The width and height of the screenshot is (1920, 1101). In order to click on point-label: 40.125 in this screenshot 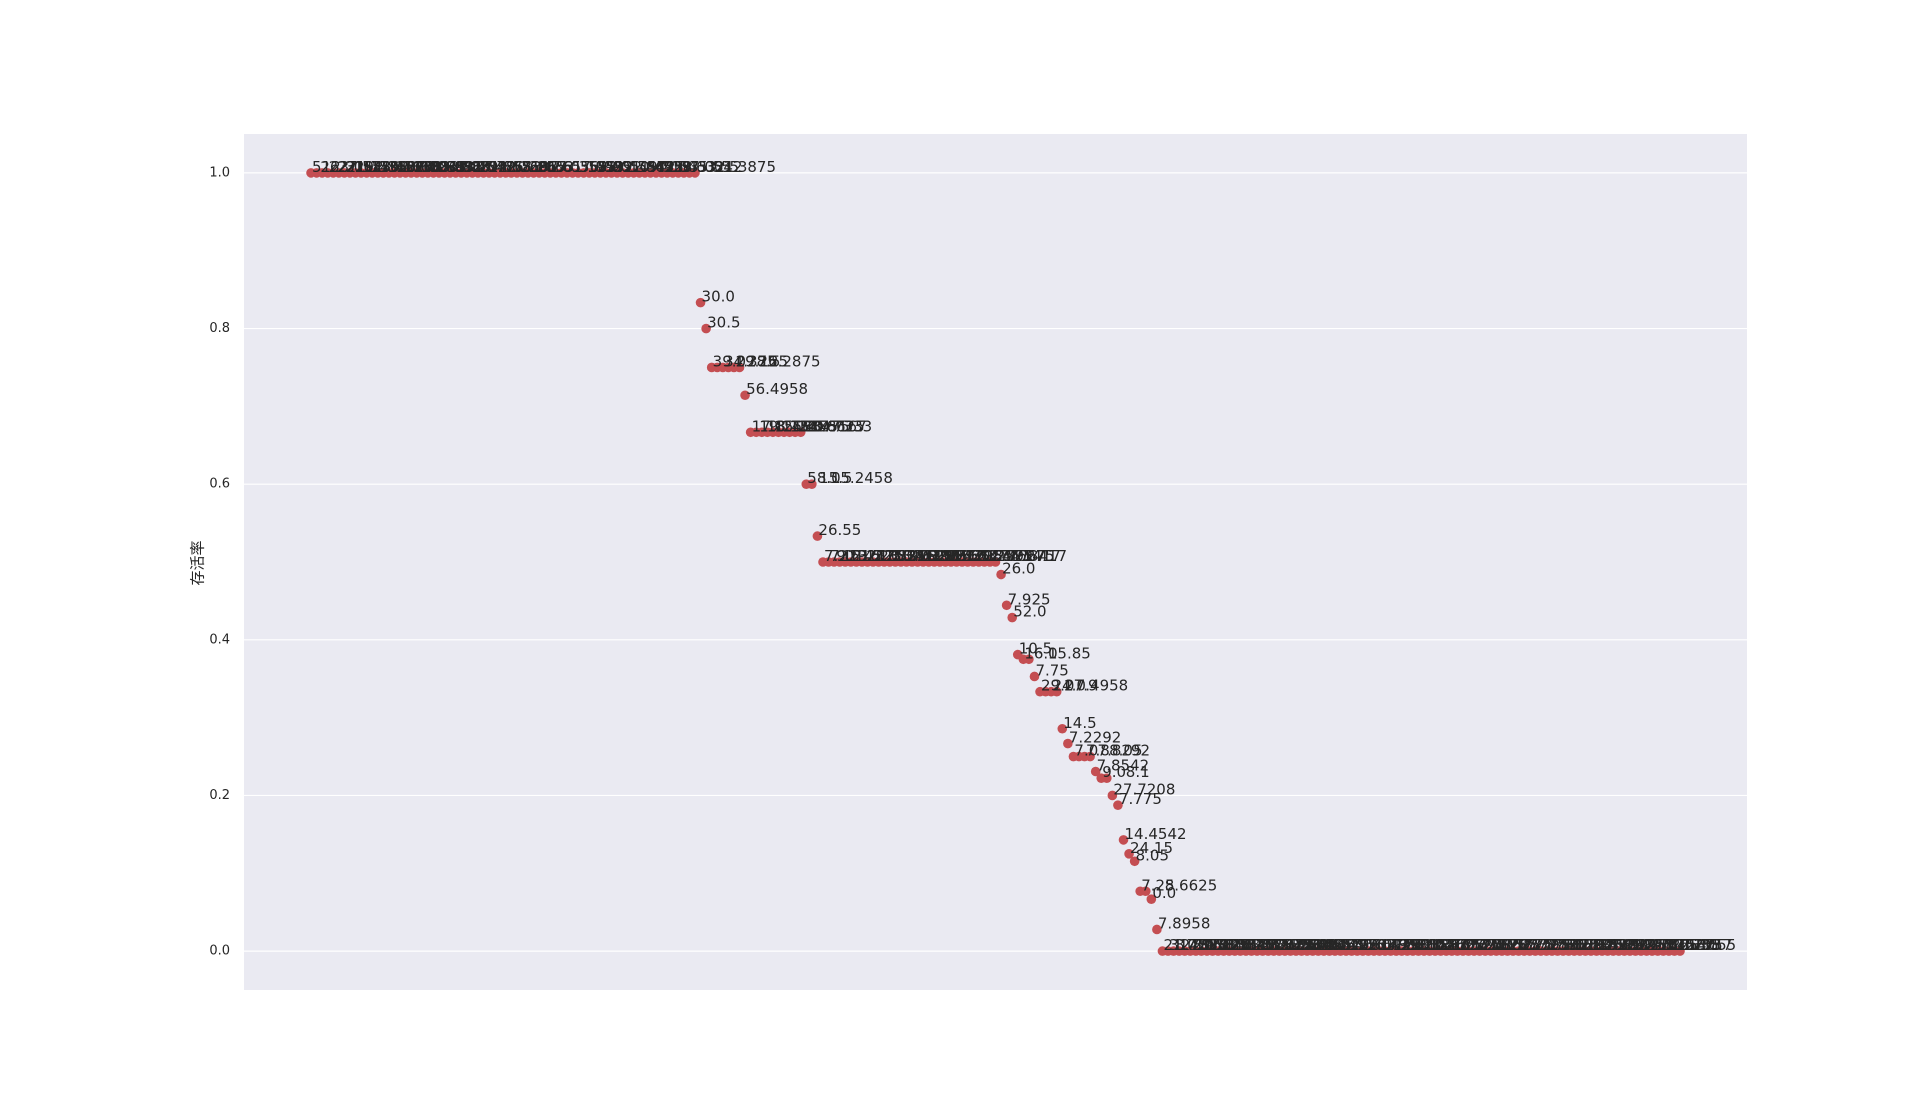, I will do `click(936, 556)`.